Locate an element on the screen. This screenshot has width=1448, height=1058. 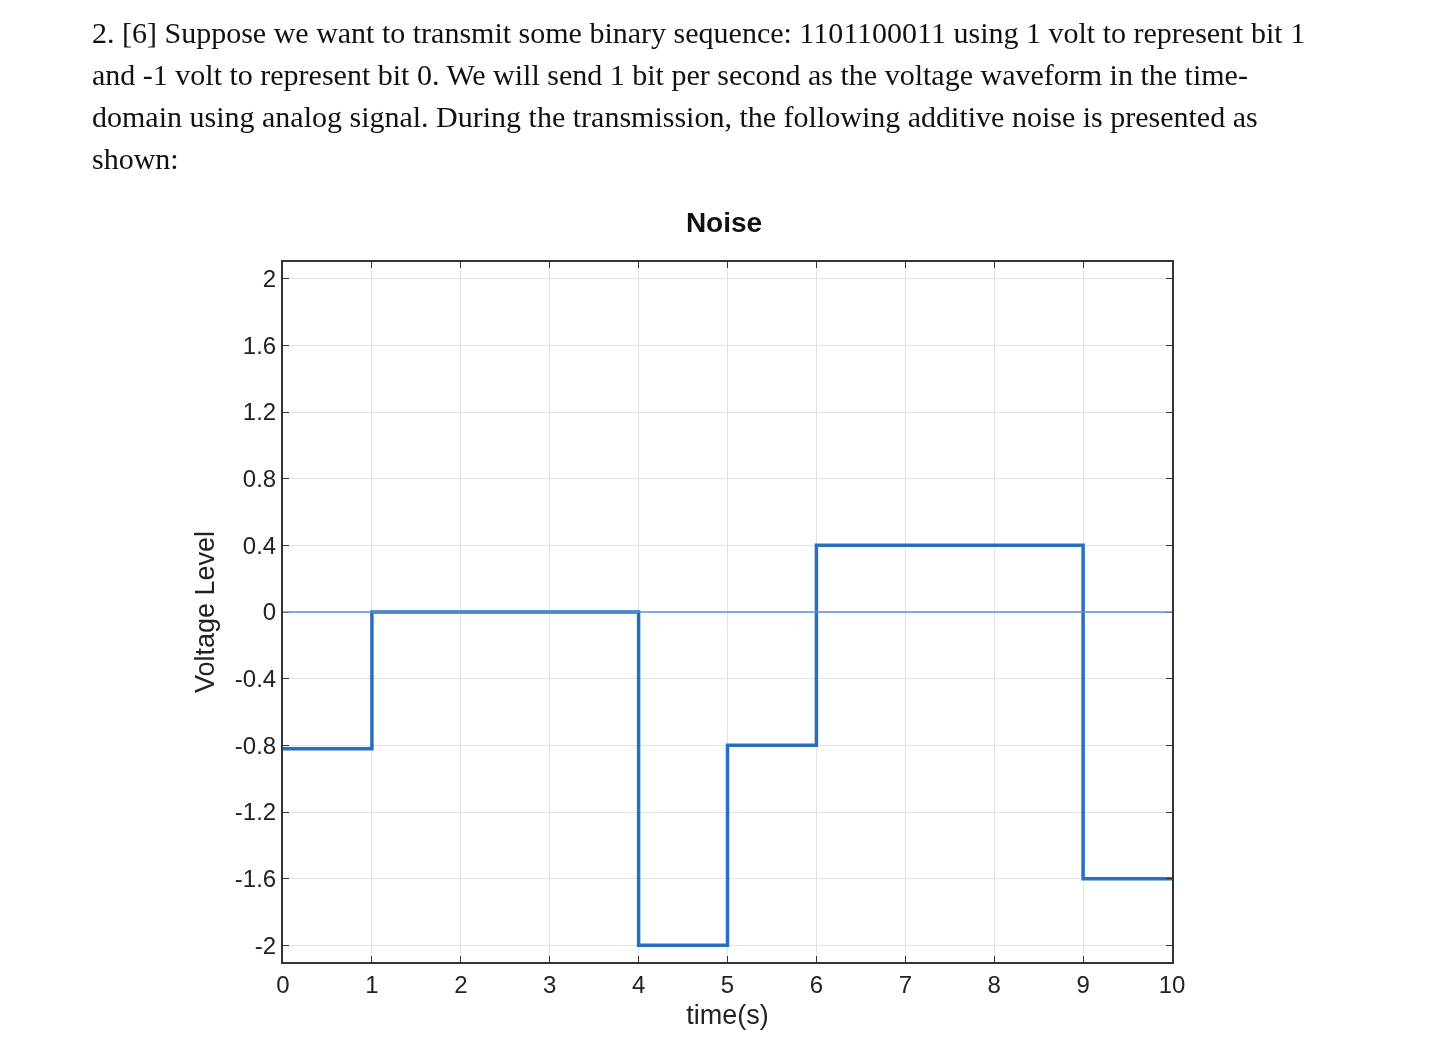
y-axis-title: Voltage Level is located at coordinates (205, 612).